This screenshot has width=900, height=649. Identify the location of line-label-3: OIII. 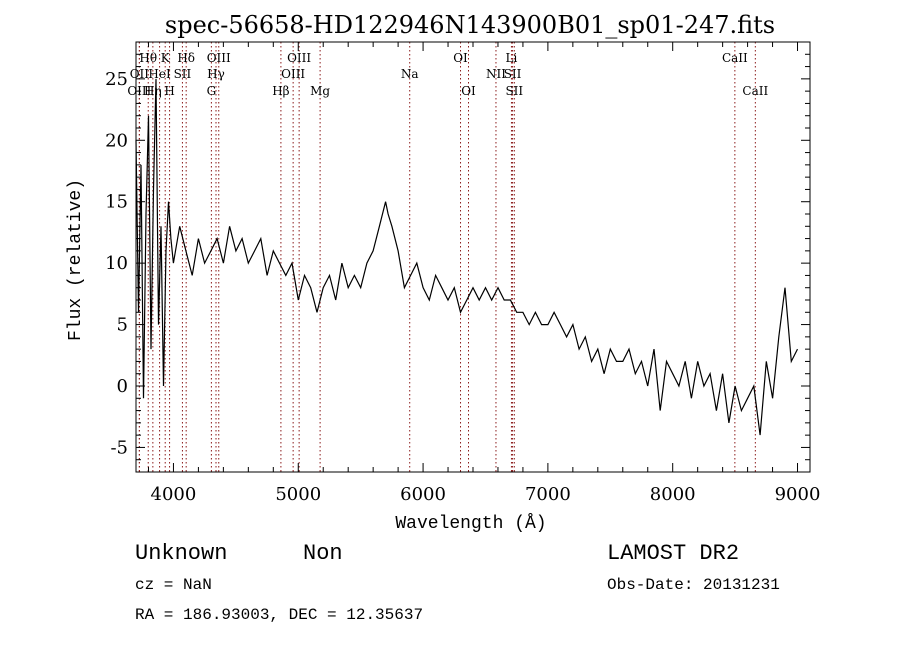
(219, 58).